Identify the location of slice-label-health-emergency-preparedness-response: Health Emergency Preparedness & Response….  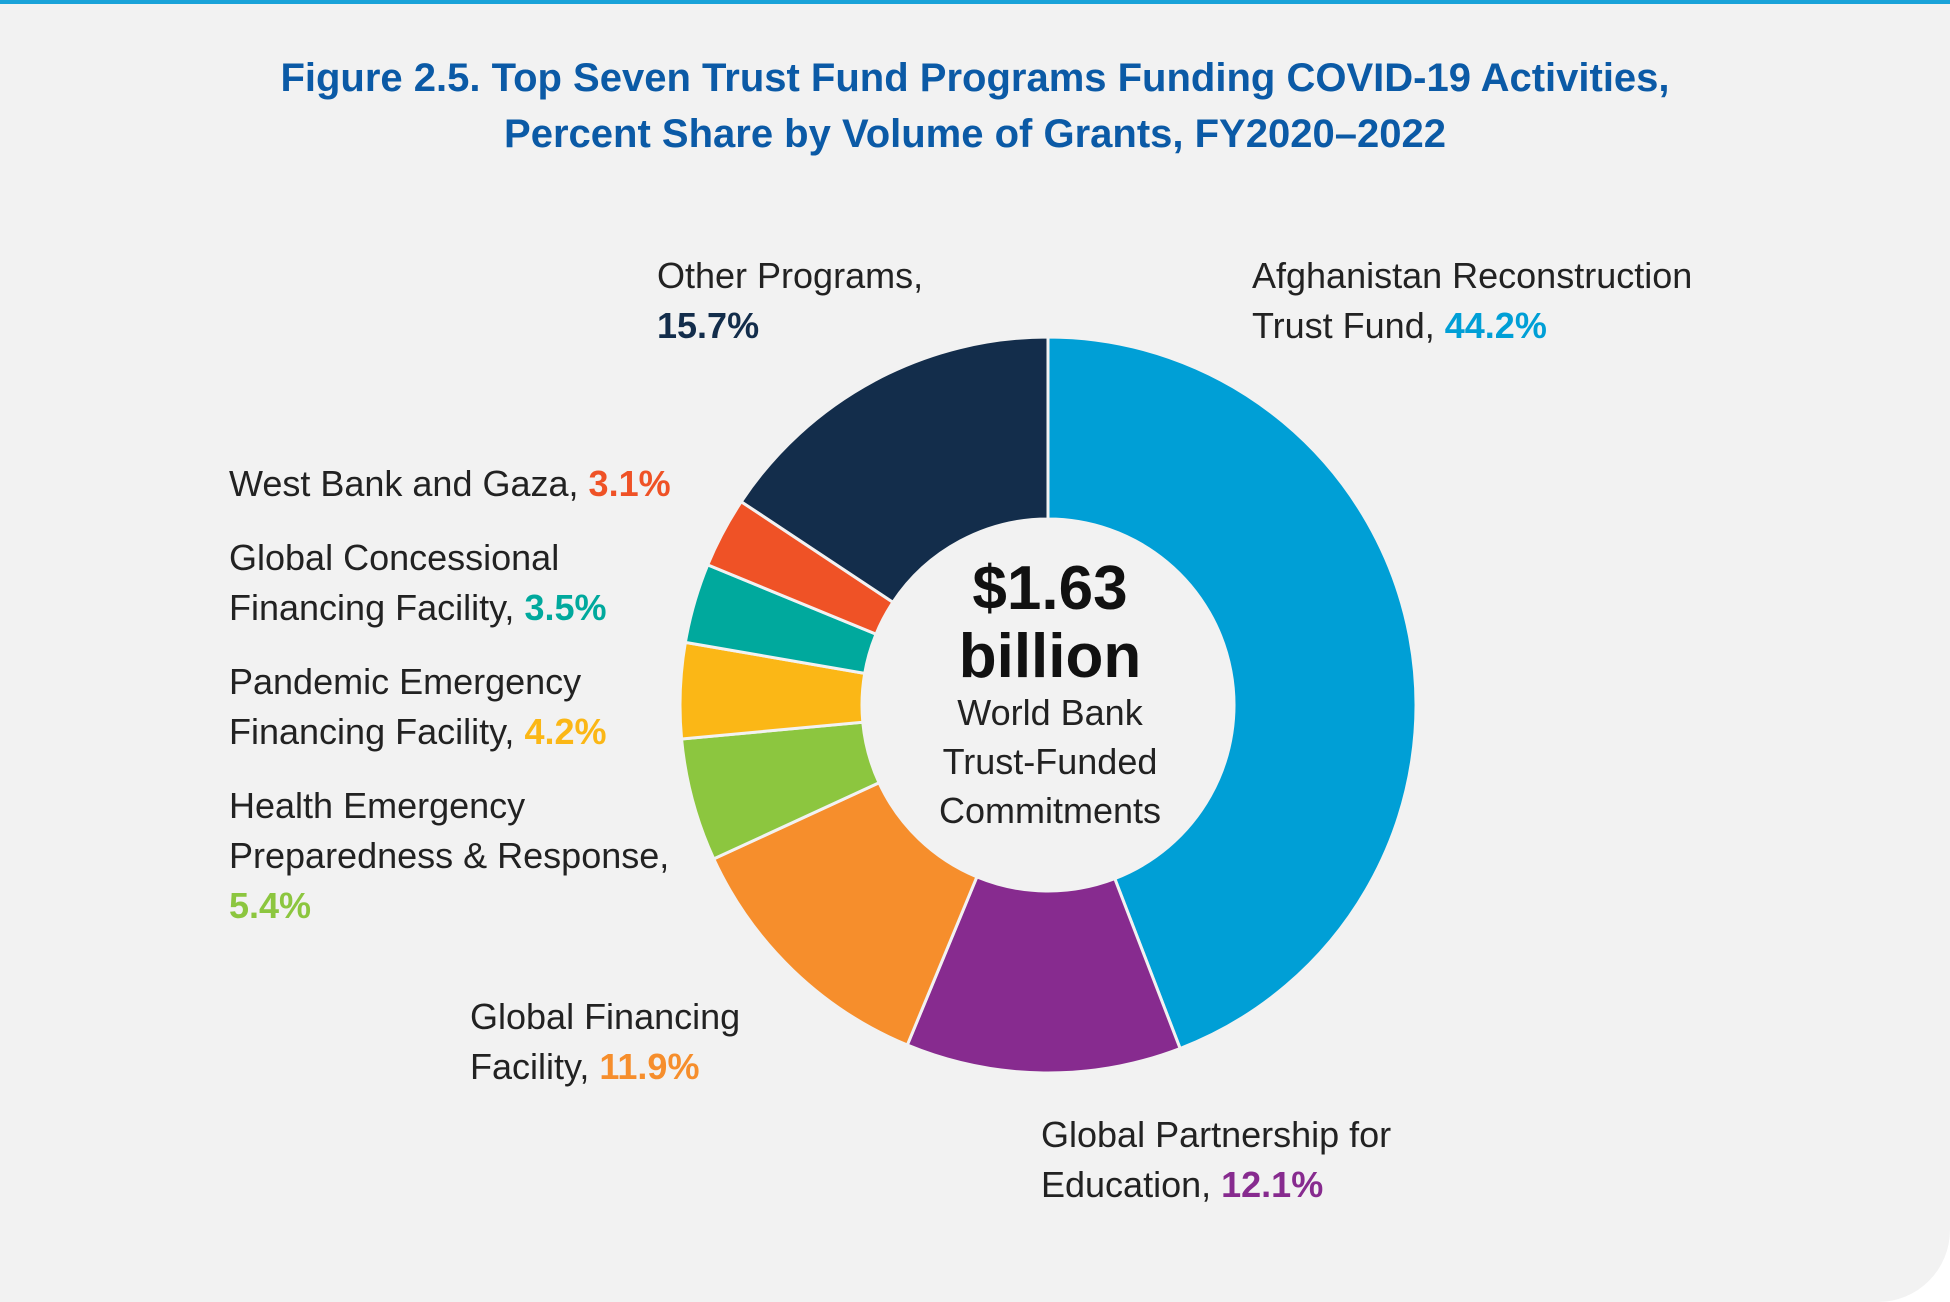
(449, 856).